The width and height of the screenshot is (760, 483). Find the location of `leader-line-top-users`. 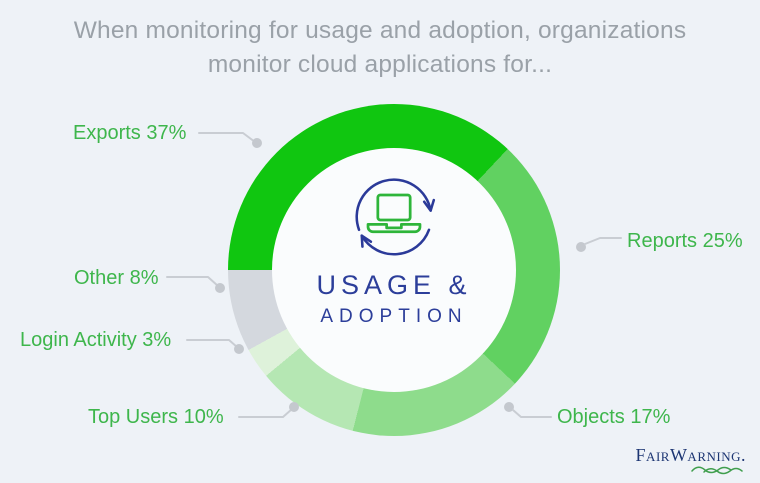

leader-line-top-users is located at coordinates (268, 410).